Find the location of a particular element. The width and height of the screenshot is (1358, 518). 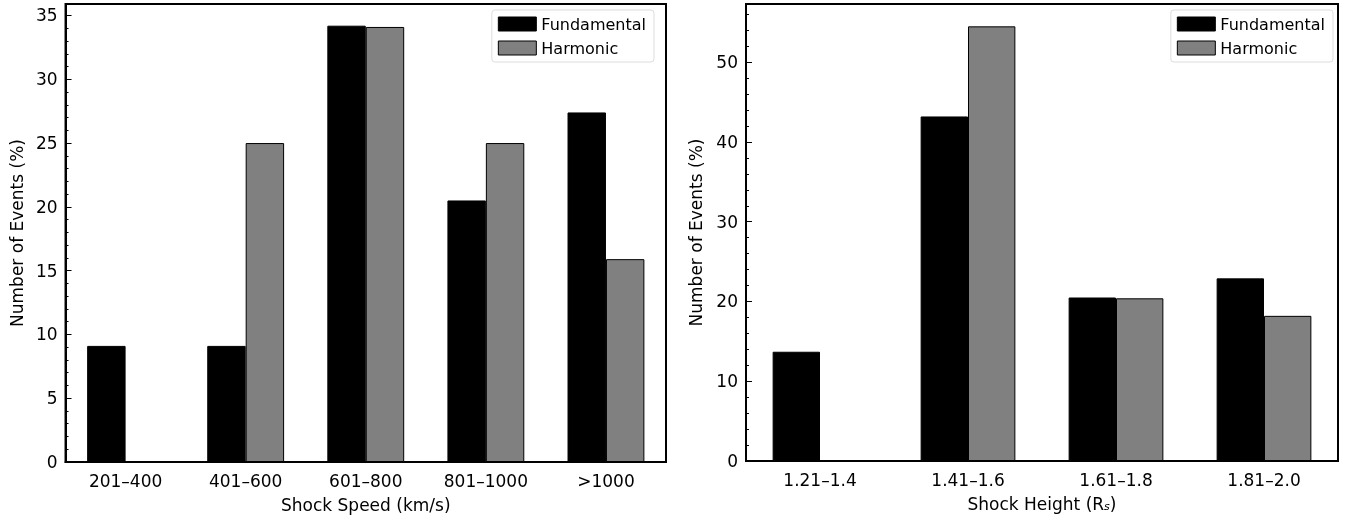

y-tick-label: 15 is located at coordinates (46, 270).